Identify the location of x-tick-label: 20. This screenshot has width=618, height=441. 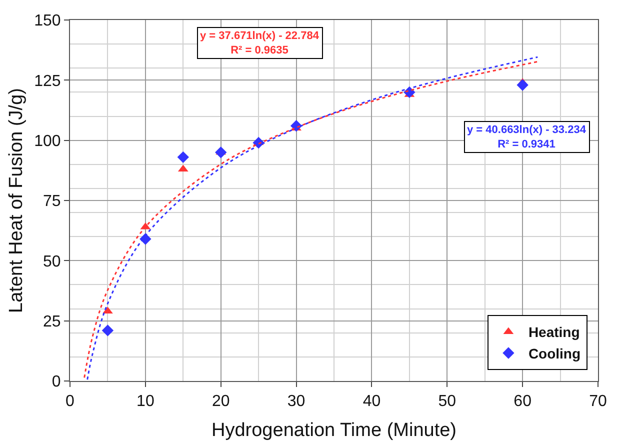
(221, 401).